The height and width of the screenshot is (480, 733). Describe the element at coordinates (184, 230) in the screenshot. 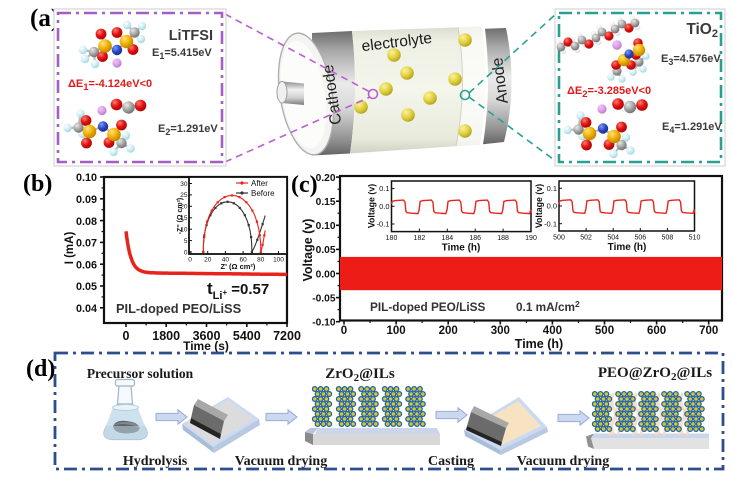

I see `svg-text: 10` at that location.